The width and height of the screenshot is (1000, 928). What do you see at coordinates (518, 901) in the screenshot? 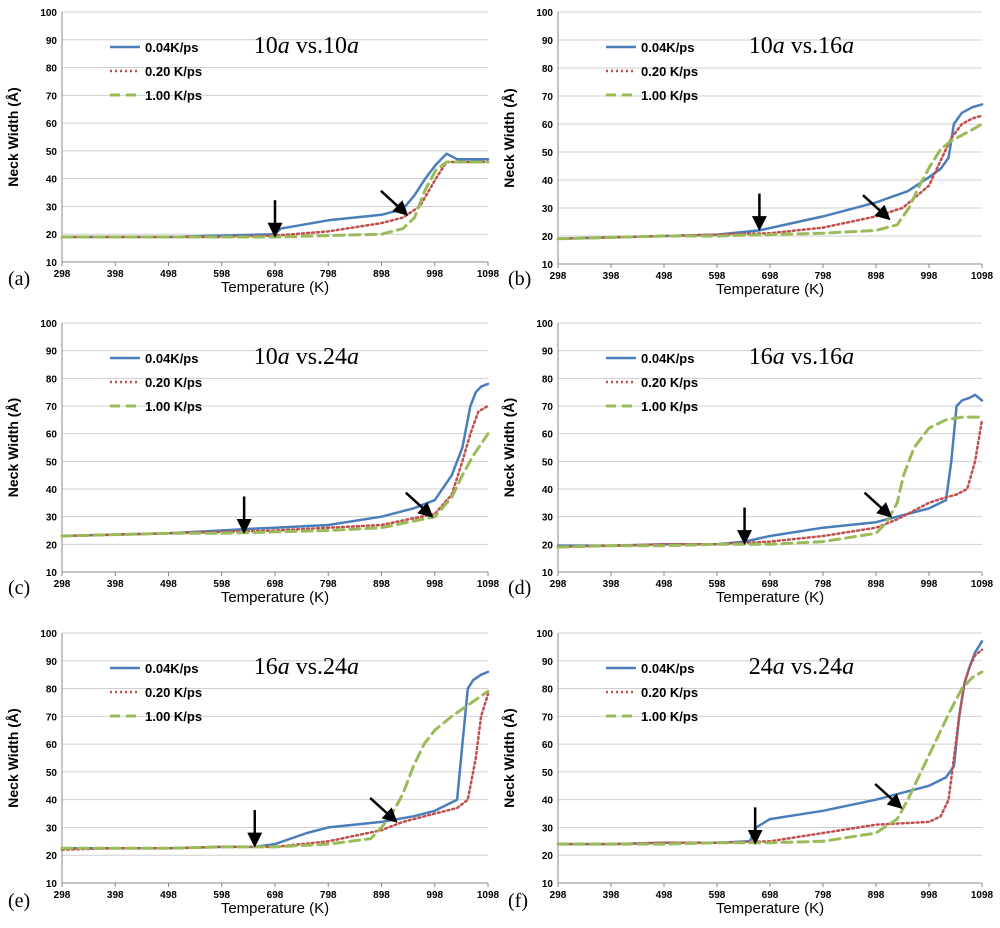
I see `panel-letter: (f)` at bounding box center [518, 901].